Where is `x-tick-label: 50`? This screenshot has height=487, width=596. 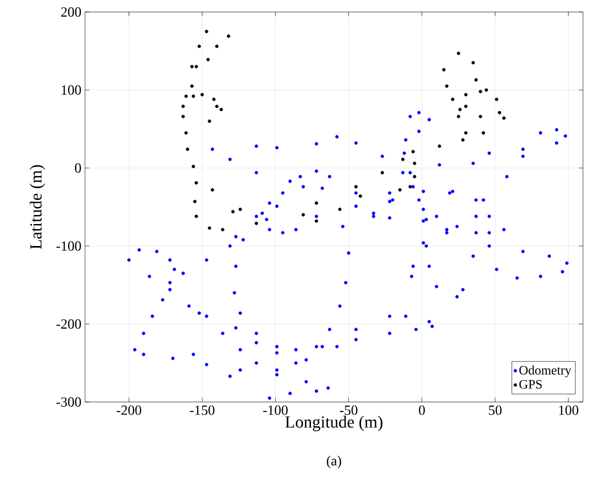
x-tick-label: 50 is located at coordinates (495, 410).